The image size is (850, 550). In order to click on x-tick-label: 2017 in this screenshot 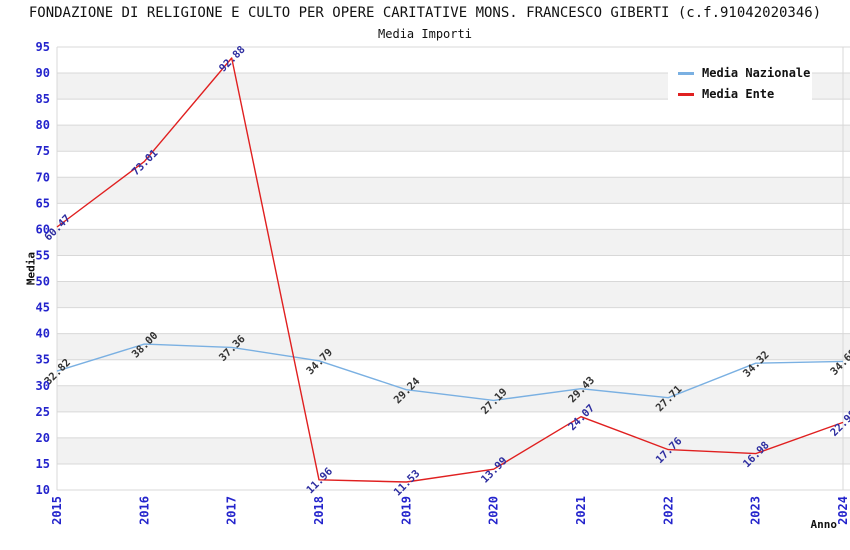, I will do `click(232, 510)`.